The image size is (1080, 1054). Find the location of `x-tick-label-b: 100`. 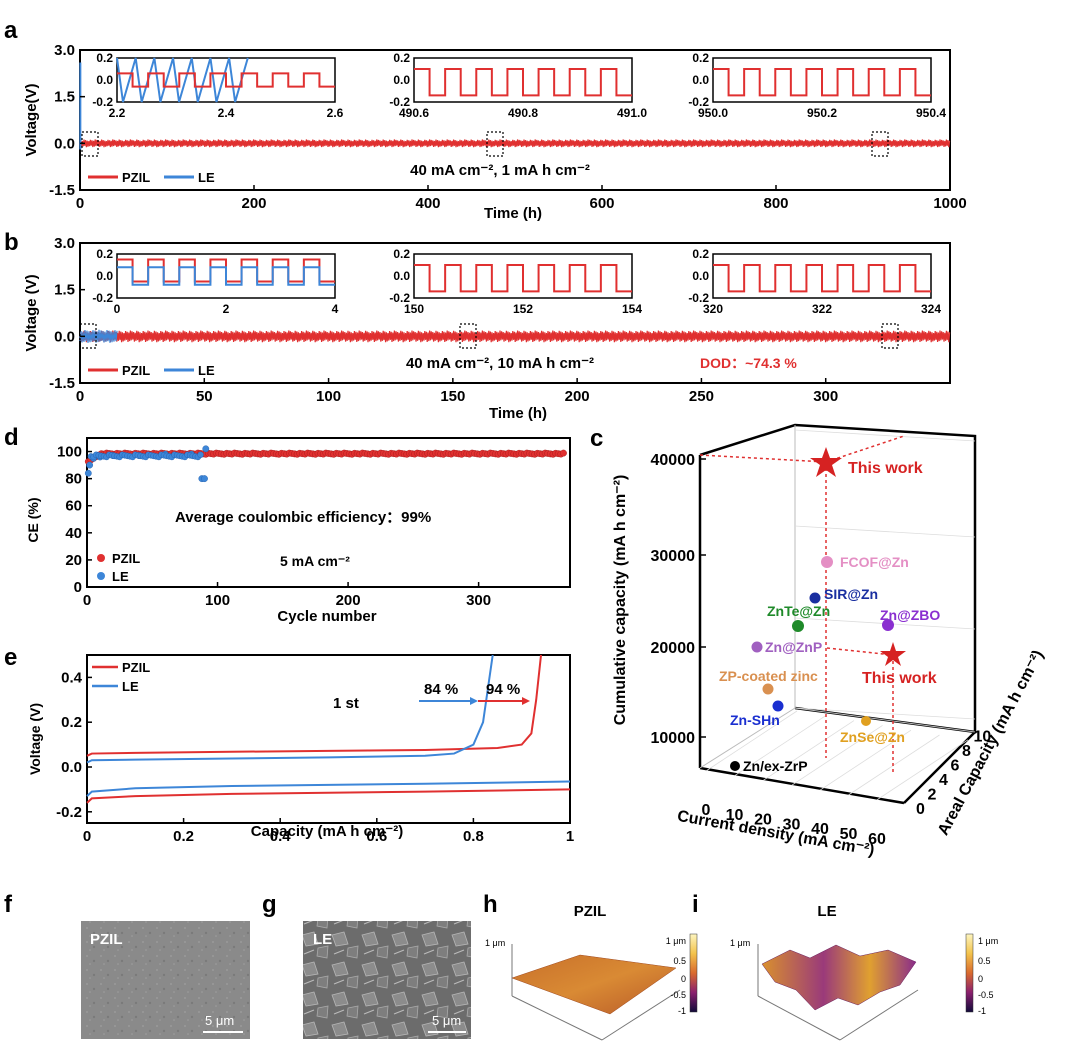

x-tick-label-b: 100 is located at coordinates (328, 396).